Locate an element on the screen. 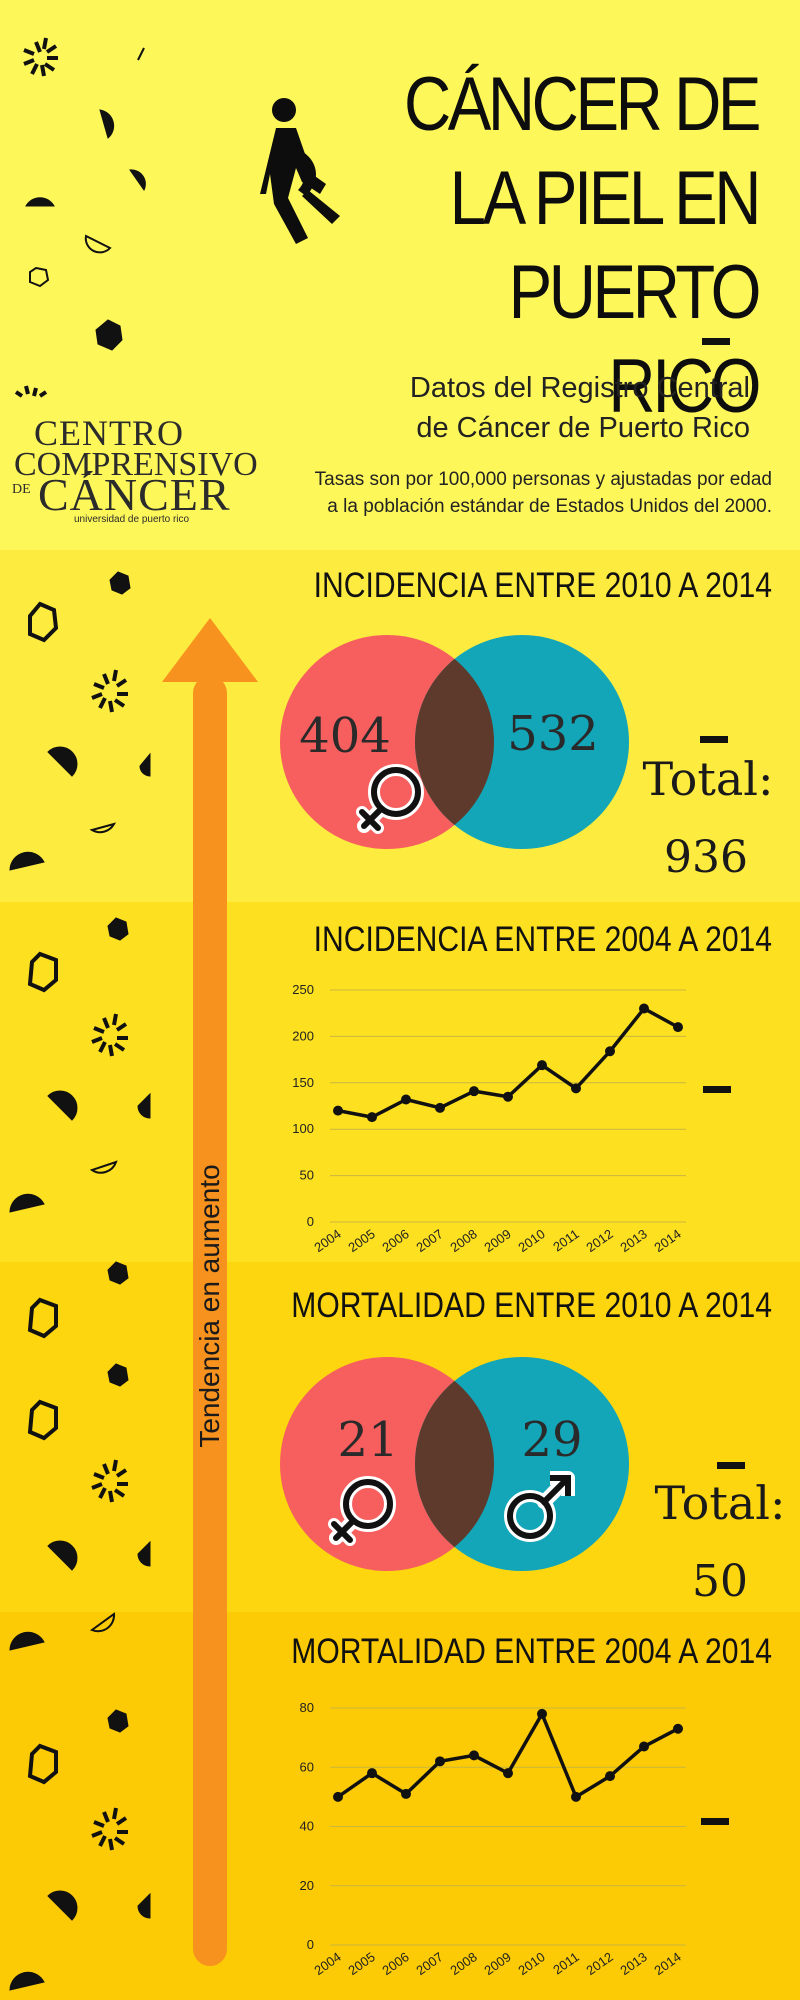 This screenshot has width=800, height=2000. section-title-incidence-venn: INCIDENCIA ENTRE 2010 A 2014 is located at coordinates (542, 585).